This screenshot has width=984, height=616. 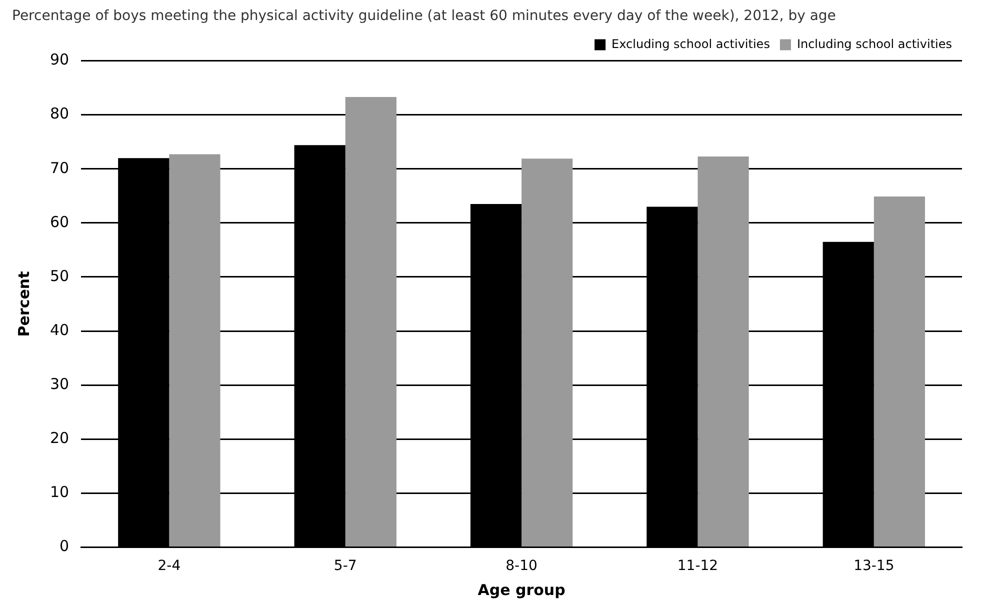 What do you see at coordinates (65, 546) in the screenshot?
I see `y-tick-label: 0` at bounding box center [65, 546].